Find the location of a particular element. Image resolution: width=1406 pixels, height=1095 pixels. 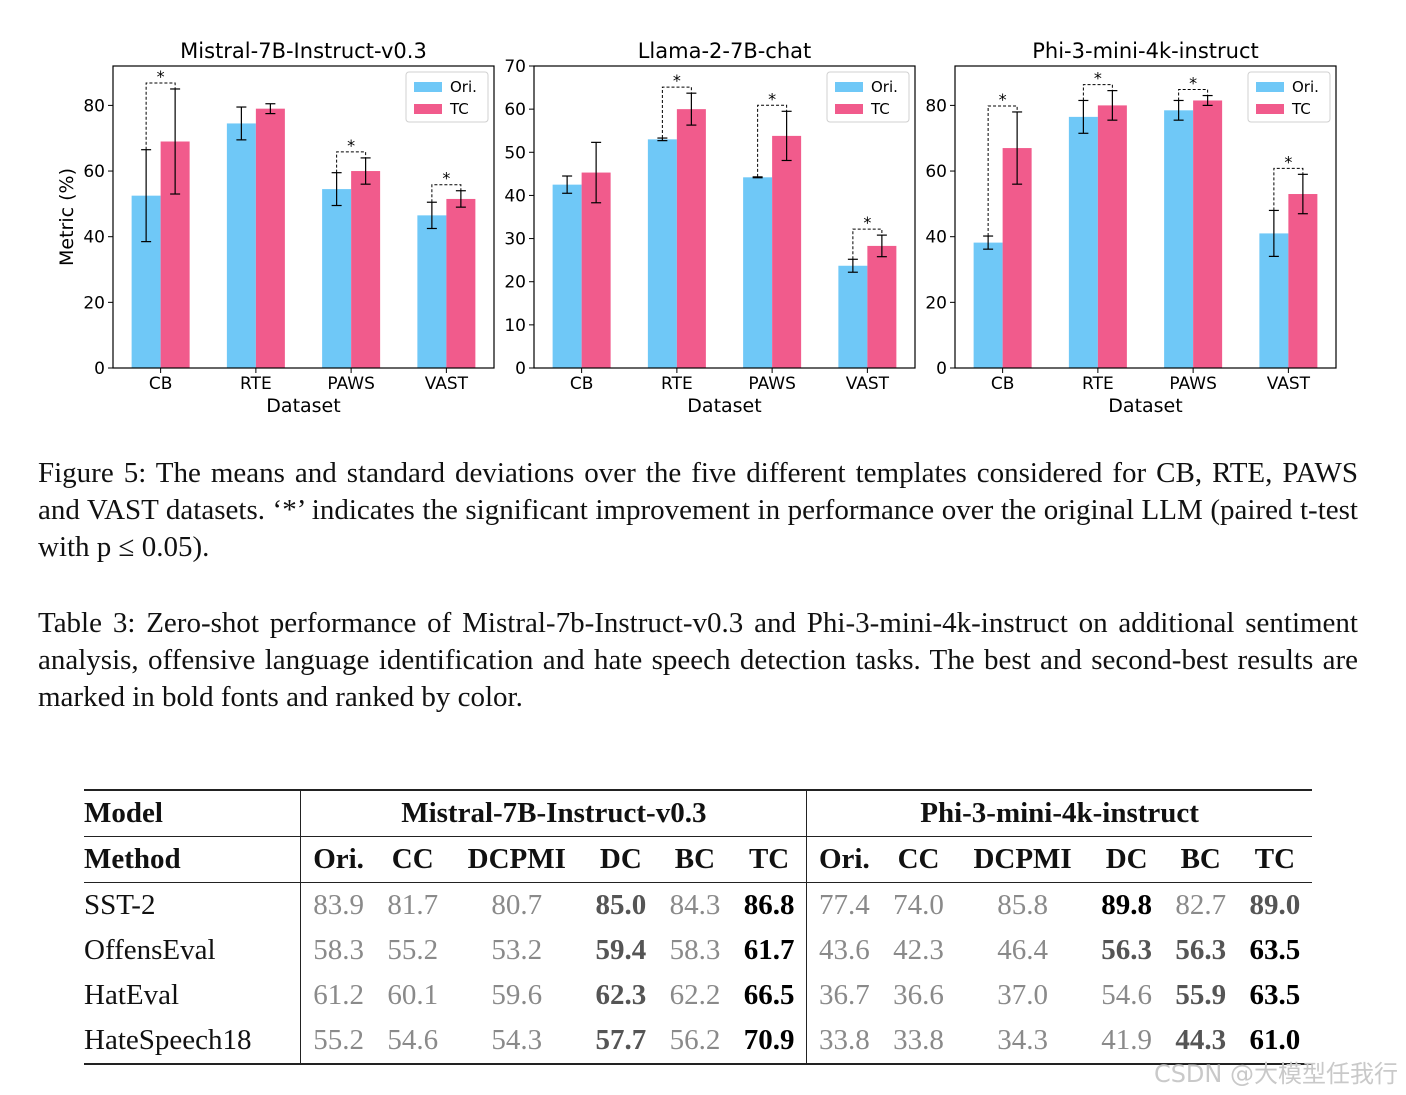

score-cell: 53.2 is located at coordinates (517, 950).